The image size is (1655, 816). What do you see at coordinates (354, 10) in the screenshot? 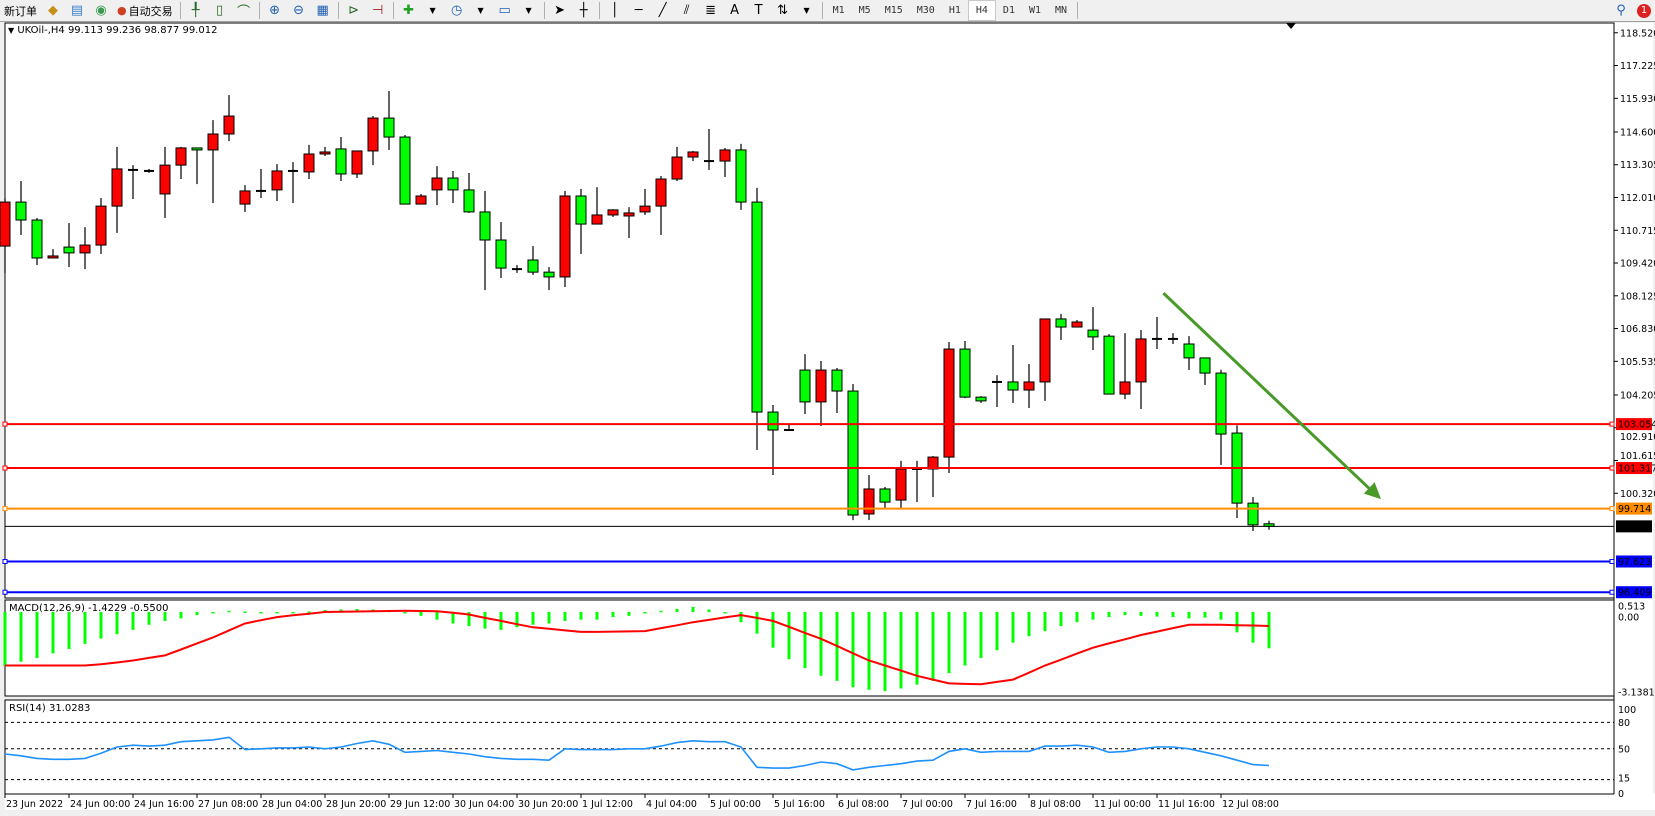
I see `auto-scroll-icon: ⊳` at bounding box center [354, 10].